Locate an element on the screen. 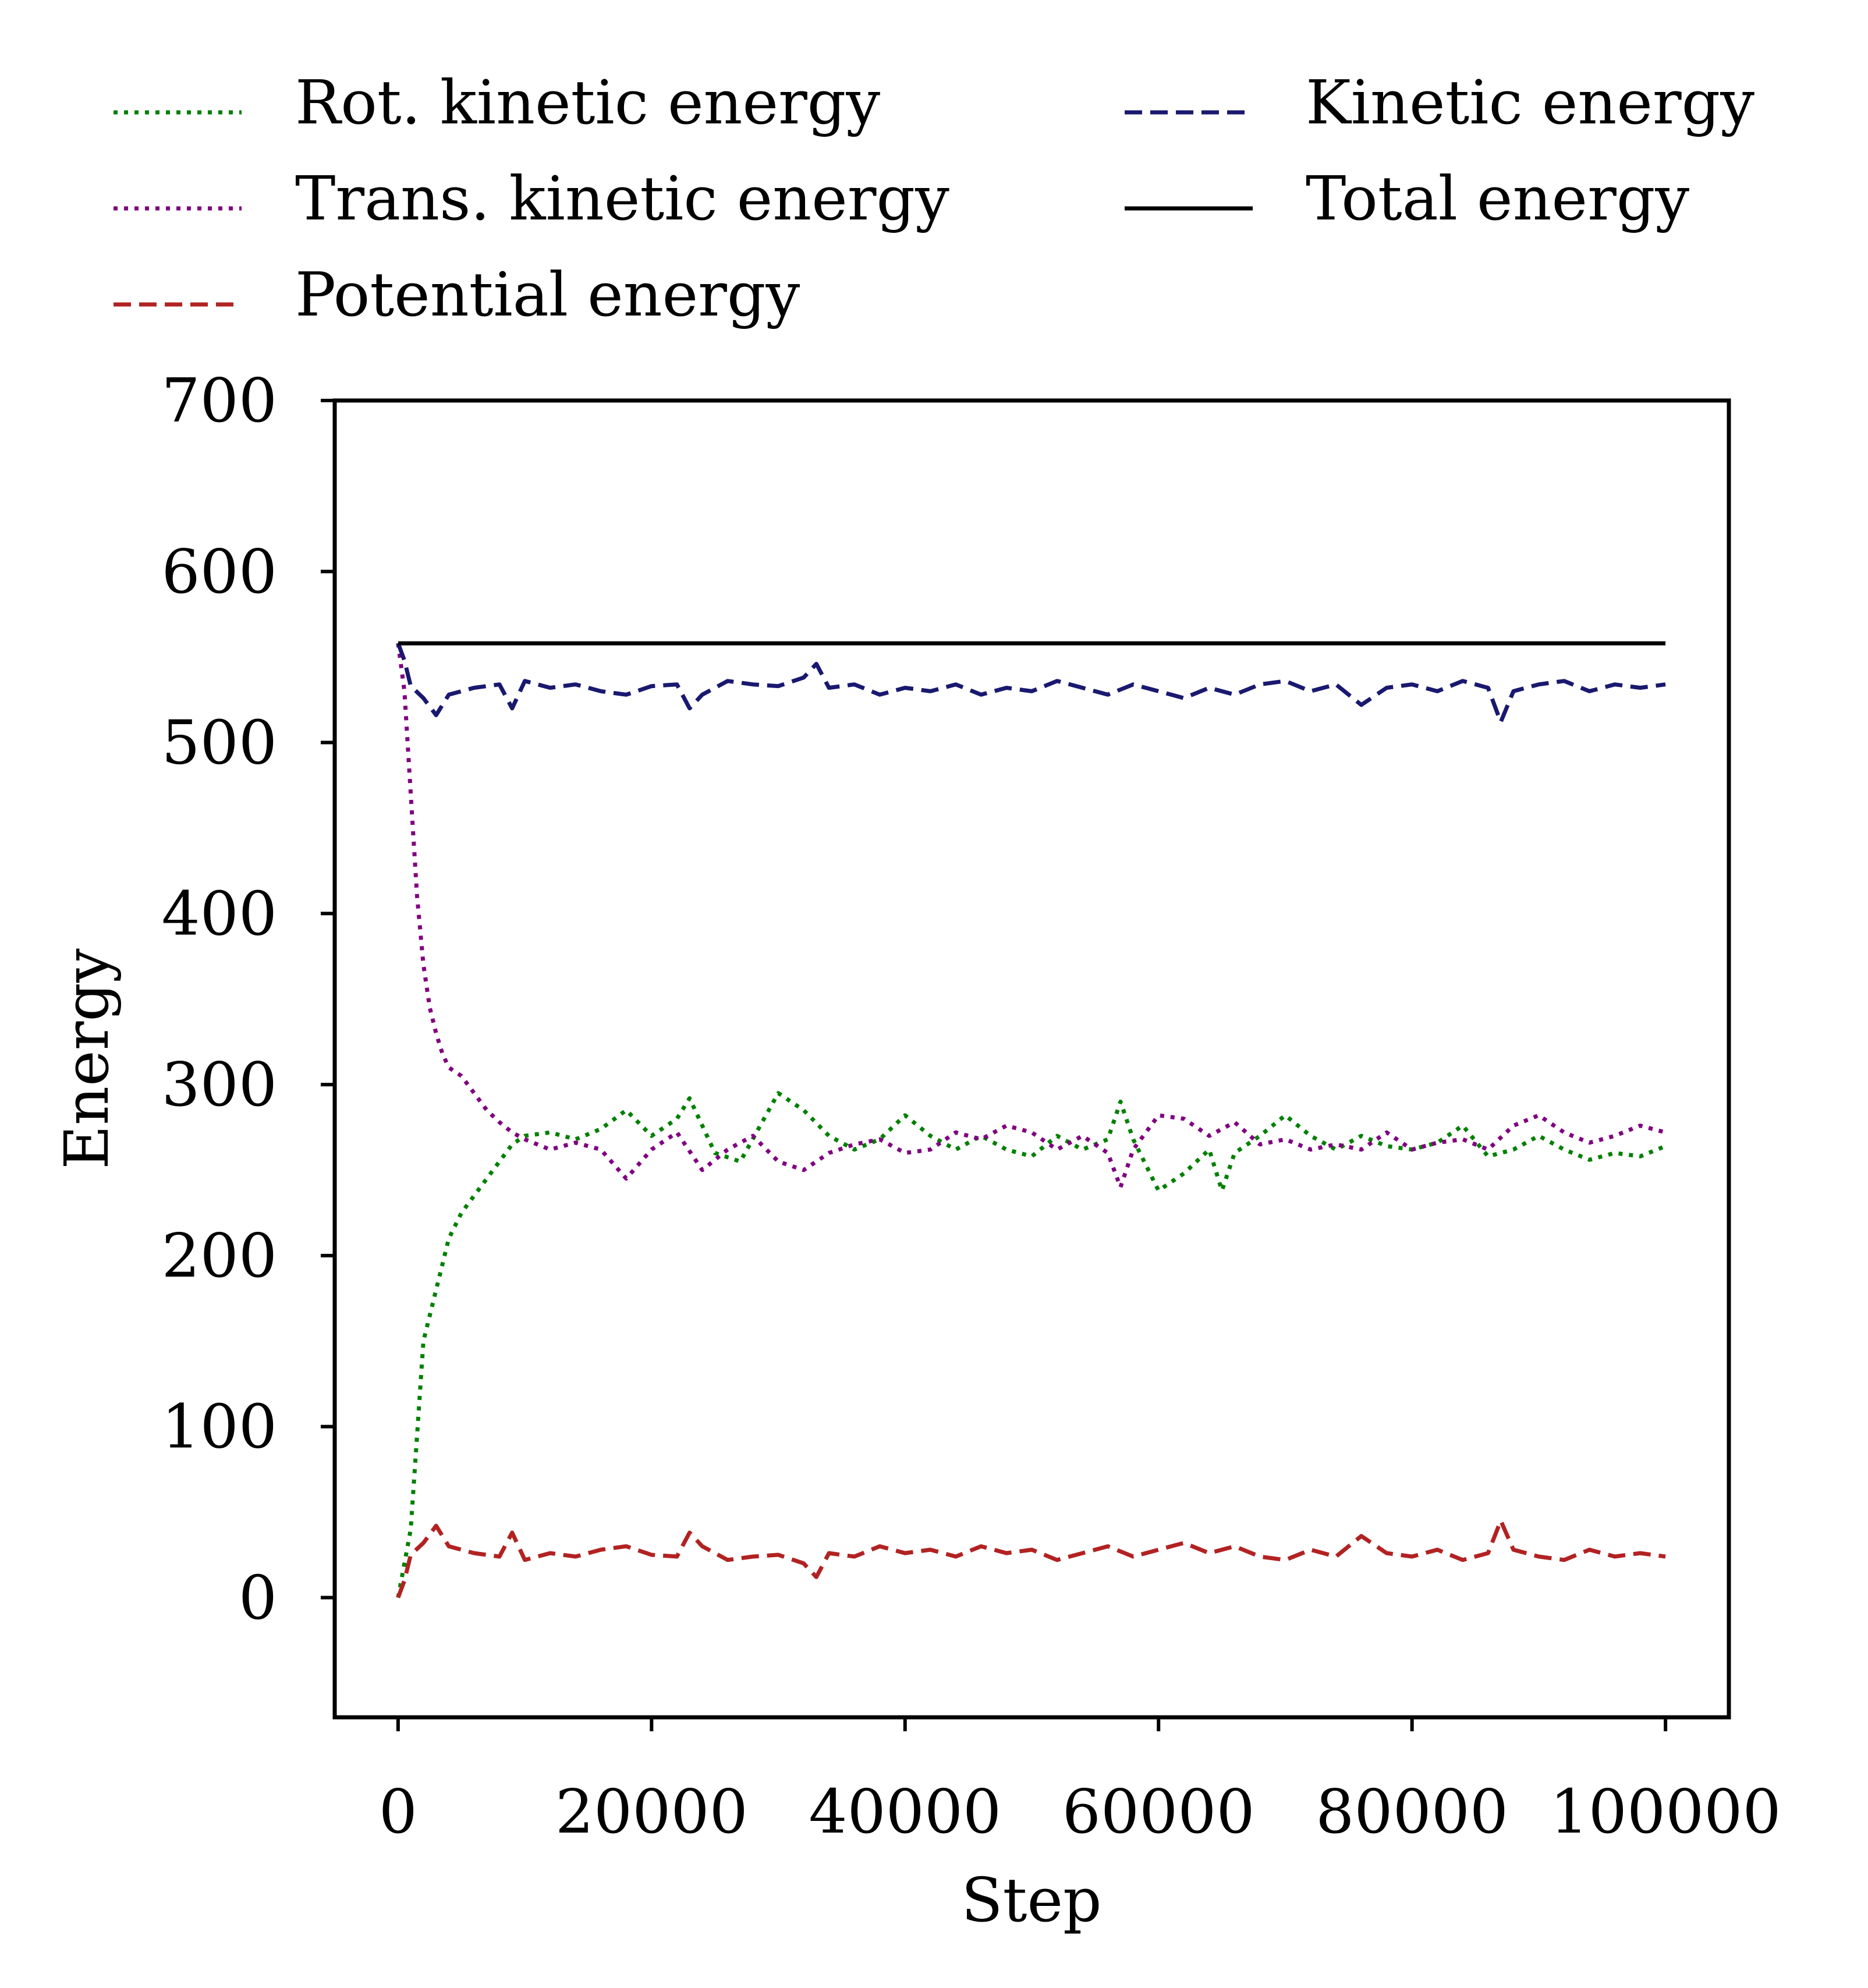 Image resolution: width=1868 pixels, height=1988 pixels. legend-entry: Kinetic energy is located at coordinates (1439, 102).